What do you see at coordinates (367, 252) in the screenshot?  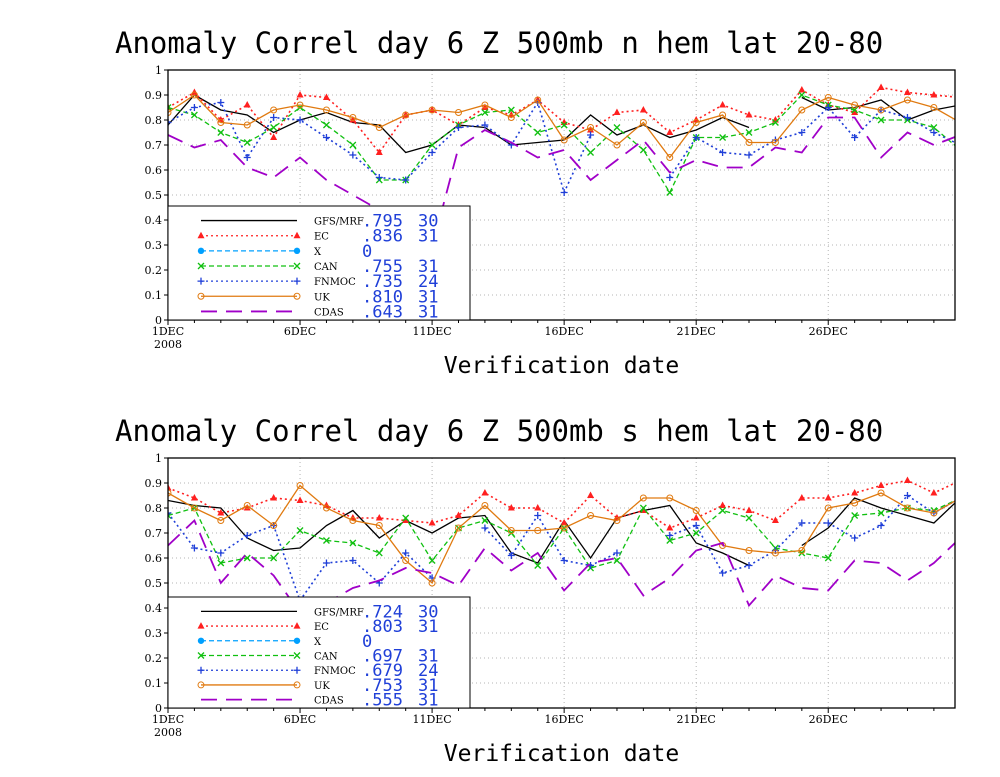 I see `legend-stat: 0` at bounding box center [367, 252].